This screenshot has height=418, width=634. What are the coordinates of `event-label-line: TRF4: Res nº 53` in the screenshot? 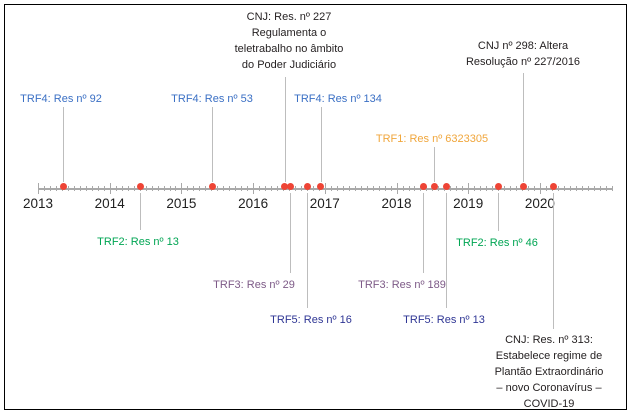 It's located at (212, 99).